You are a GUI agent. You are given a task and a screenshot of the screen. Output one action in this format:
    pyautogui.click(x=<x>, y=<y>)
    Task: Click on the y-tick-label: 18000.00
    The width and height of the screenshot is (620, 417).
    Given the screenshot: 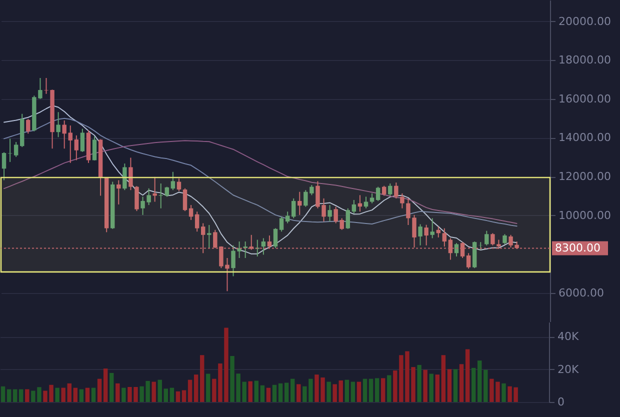 What is the action you would take?
    pyautogui.click(x=584, y=60)
    